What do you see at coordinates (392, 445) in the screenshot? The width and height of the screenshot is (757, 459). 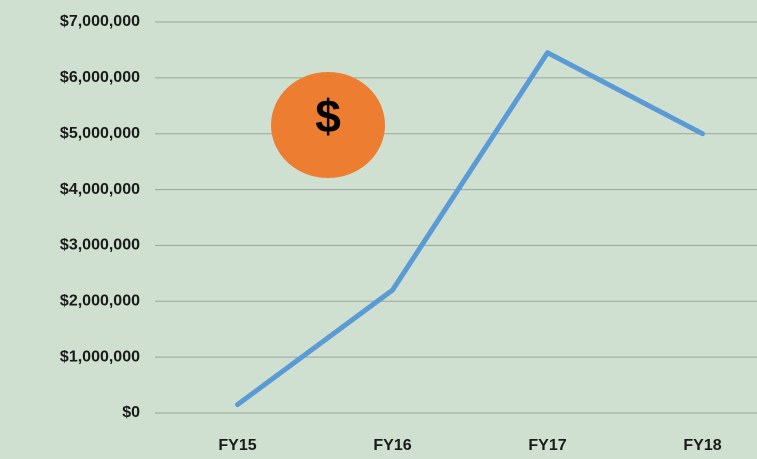 I see `x-tick-label: FY16` at bounding box center [392, 445].